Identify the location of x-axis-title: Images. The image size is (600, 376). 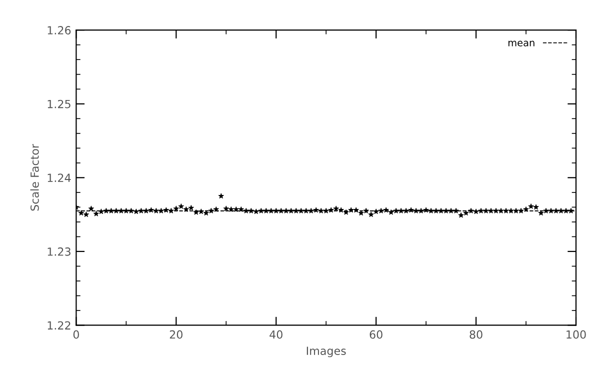
(326, 352).